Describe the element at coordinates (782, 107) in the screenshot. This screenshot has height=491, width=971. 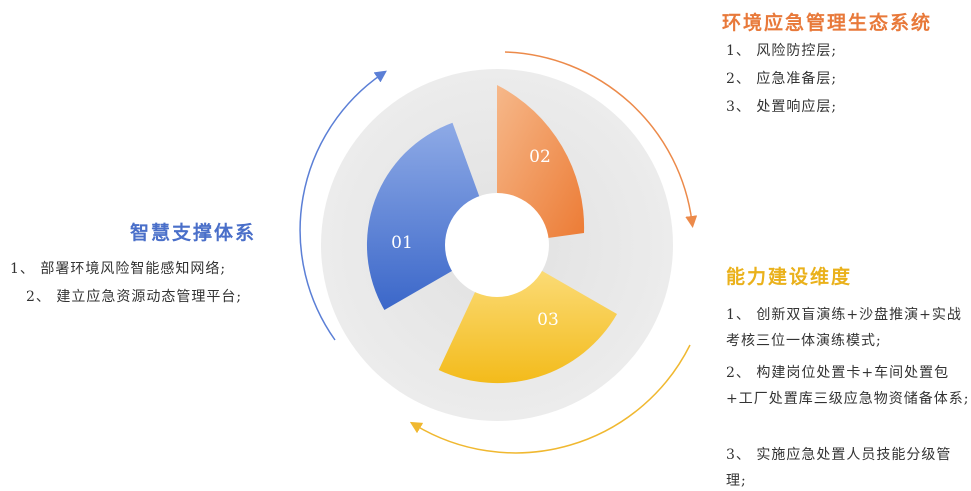
I see `section-item: 3、 处置响应层;` at that location.